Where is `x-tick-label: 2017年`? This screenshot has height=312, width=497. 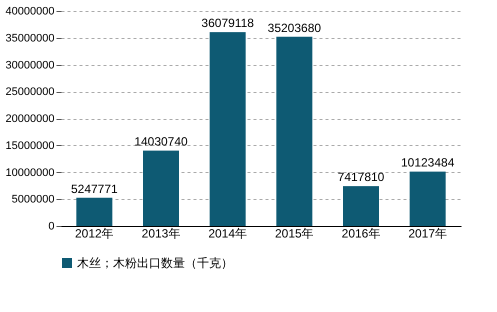 x-tick-label: 2017年 is located at coordinates (428, 233).